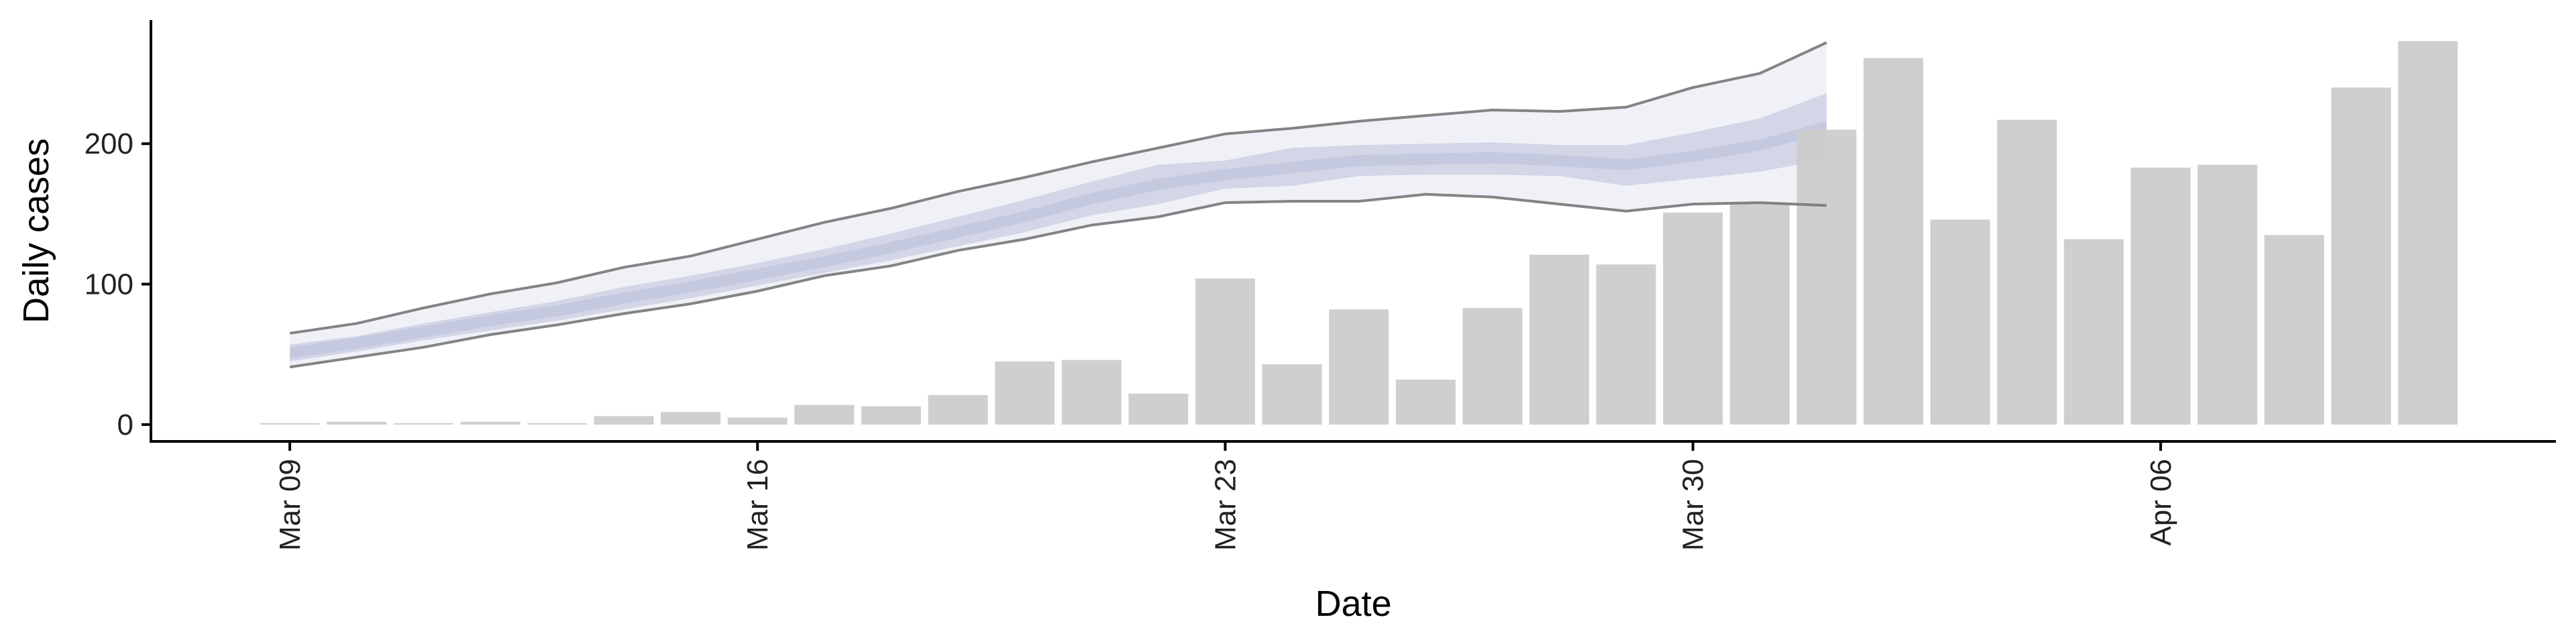 This screenshot has height=644, width=2576. Describe the element at coordinates (290, 505) in the screenshot. I see `x-tick-label: Mar 09` at that location.